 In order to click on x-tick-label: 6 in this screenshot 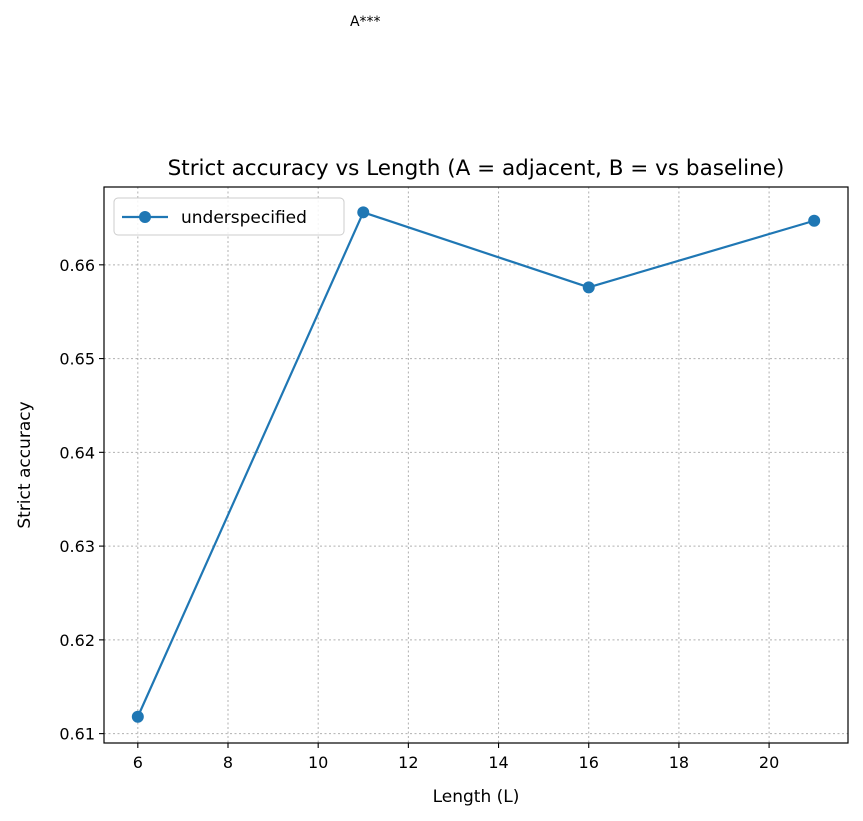, I will do `click(138, 762)`.